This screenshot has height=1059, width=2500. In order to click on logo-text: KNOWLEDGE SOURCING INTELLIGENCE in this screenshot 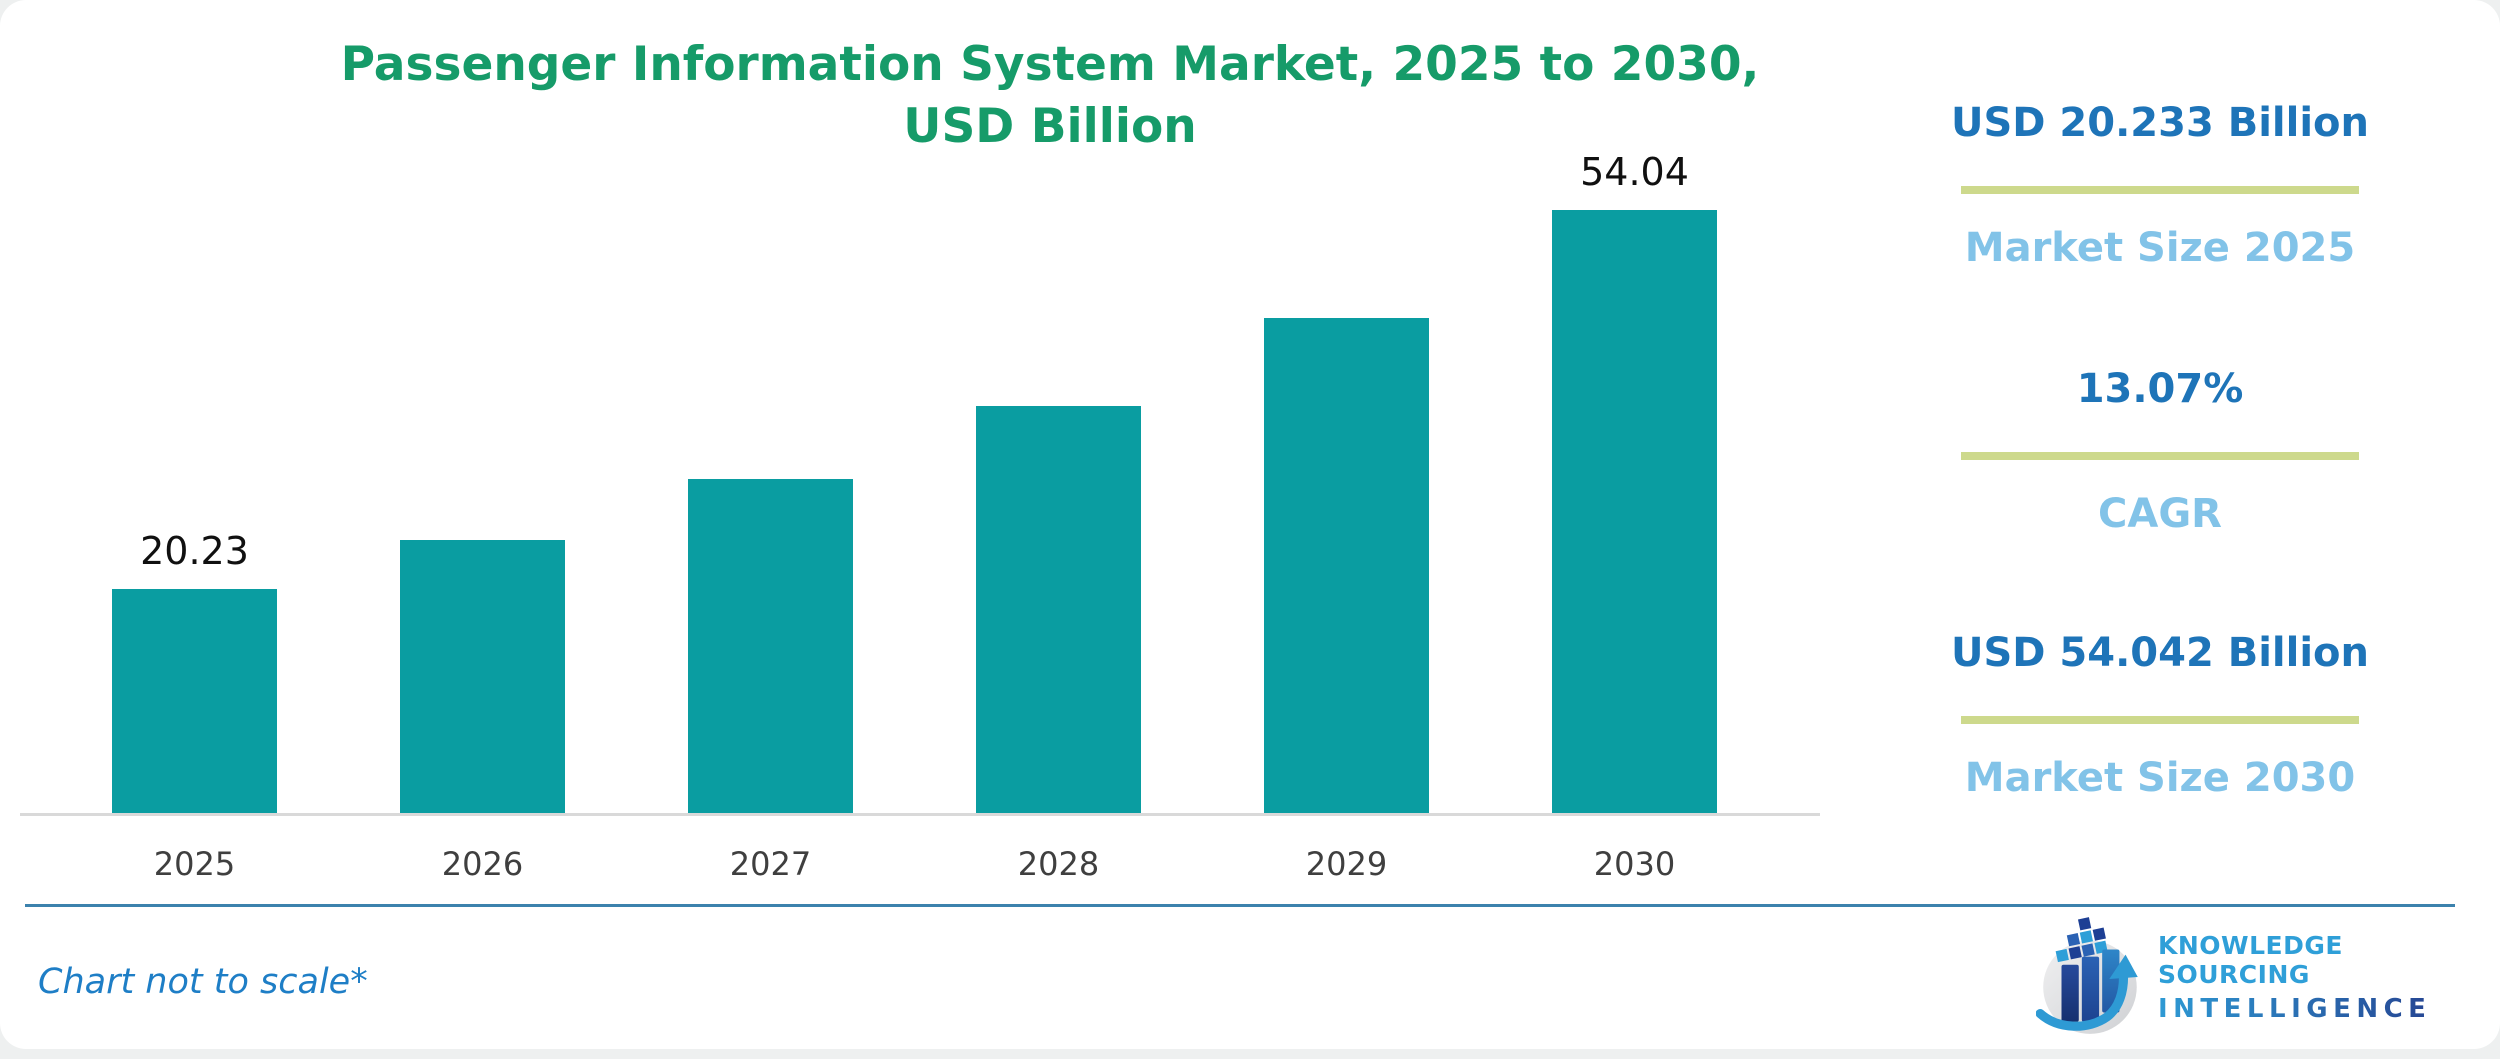, I will do `click(2329, 977)`.